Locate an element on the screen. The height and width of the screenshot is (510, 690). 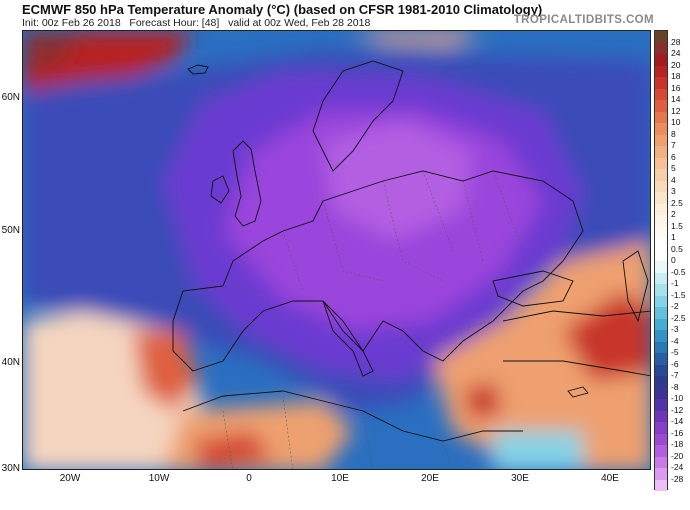
colorbar-tick-label: 2 is located at coordinates (673, 214).